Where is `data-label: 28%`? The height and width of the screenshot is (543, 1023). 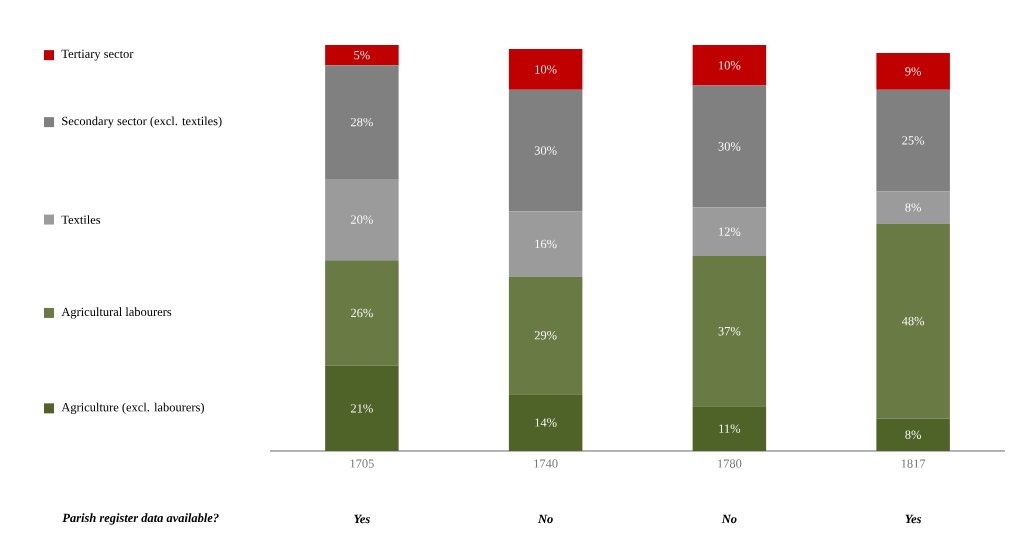 data-label: 28% is located at coordinates (362, 122).